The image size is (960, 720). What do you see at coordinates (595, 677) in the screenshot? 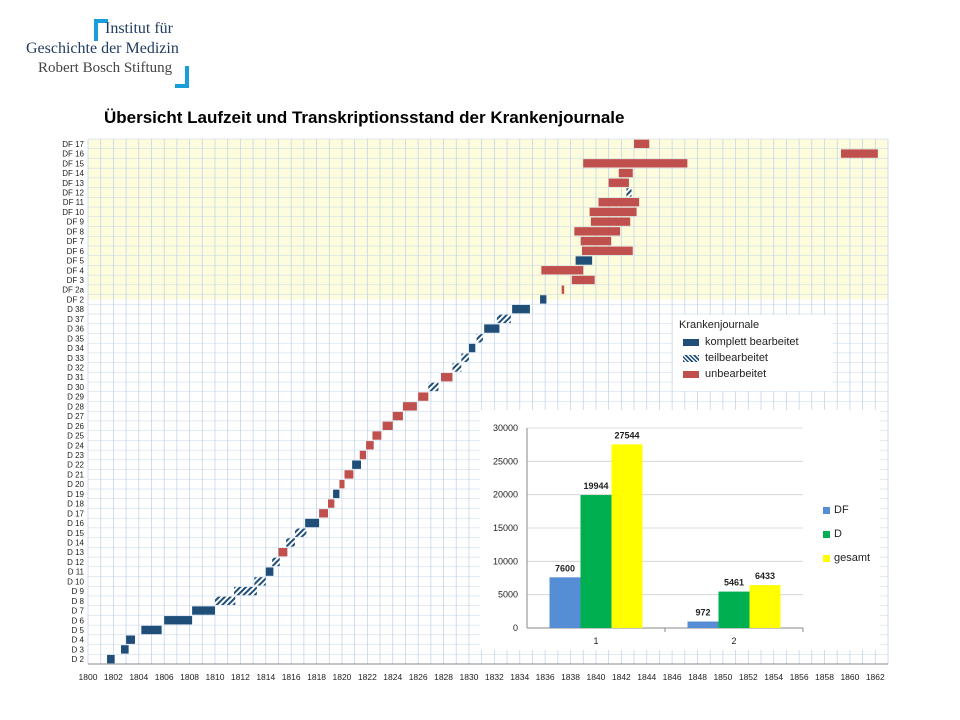
I see `gantt-x-tick-label: 1840` at bounding box center [595, 677].